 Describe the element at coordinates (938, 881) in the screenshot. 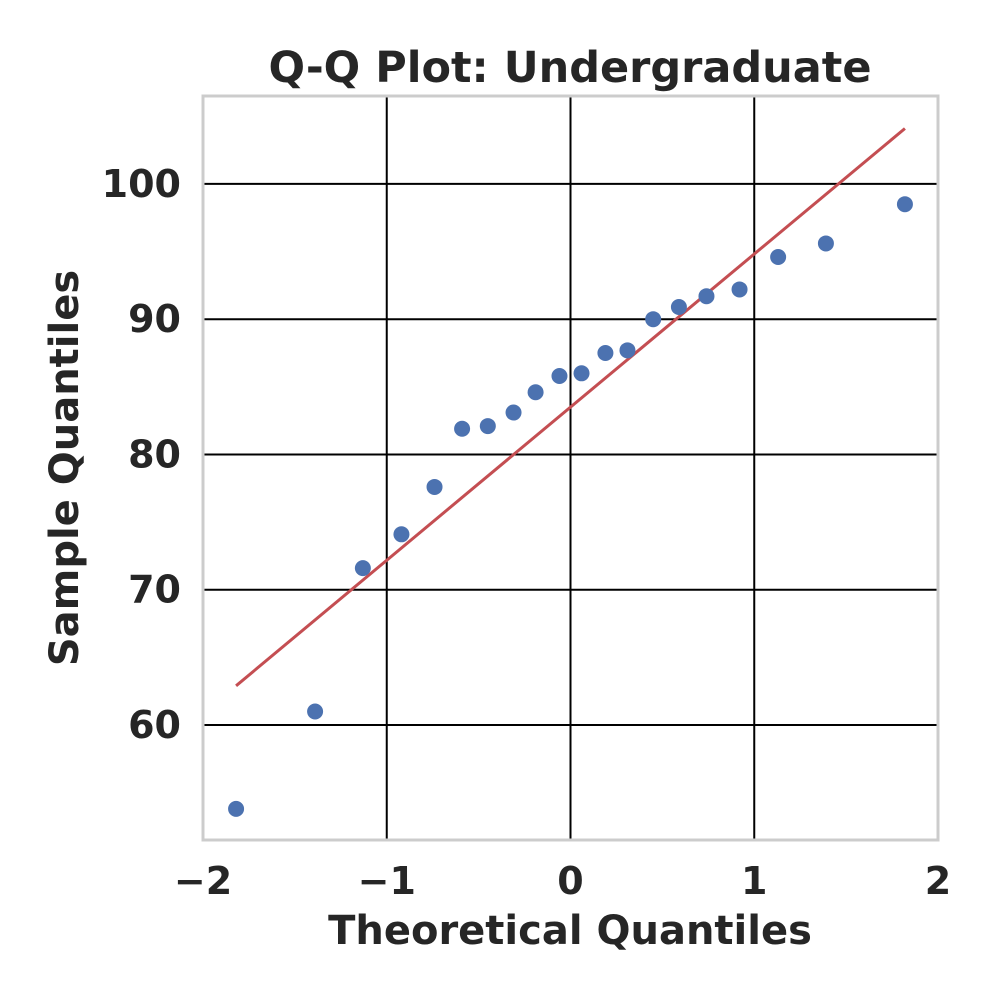

I see `x-tick-label: 2` at that location.